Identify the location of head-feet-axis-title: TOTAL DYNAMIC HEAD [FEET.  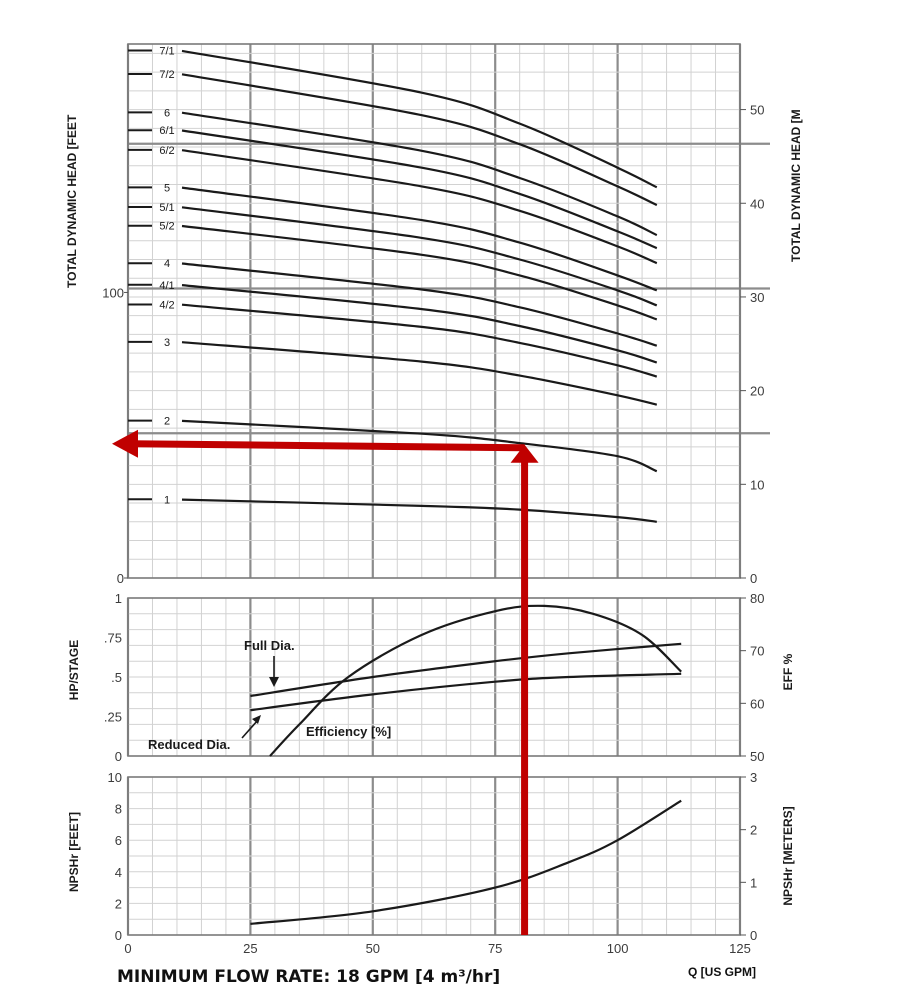
(72, 201).